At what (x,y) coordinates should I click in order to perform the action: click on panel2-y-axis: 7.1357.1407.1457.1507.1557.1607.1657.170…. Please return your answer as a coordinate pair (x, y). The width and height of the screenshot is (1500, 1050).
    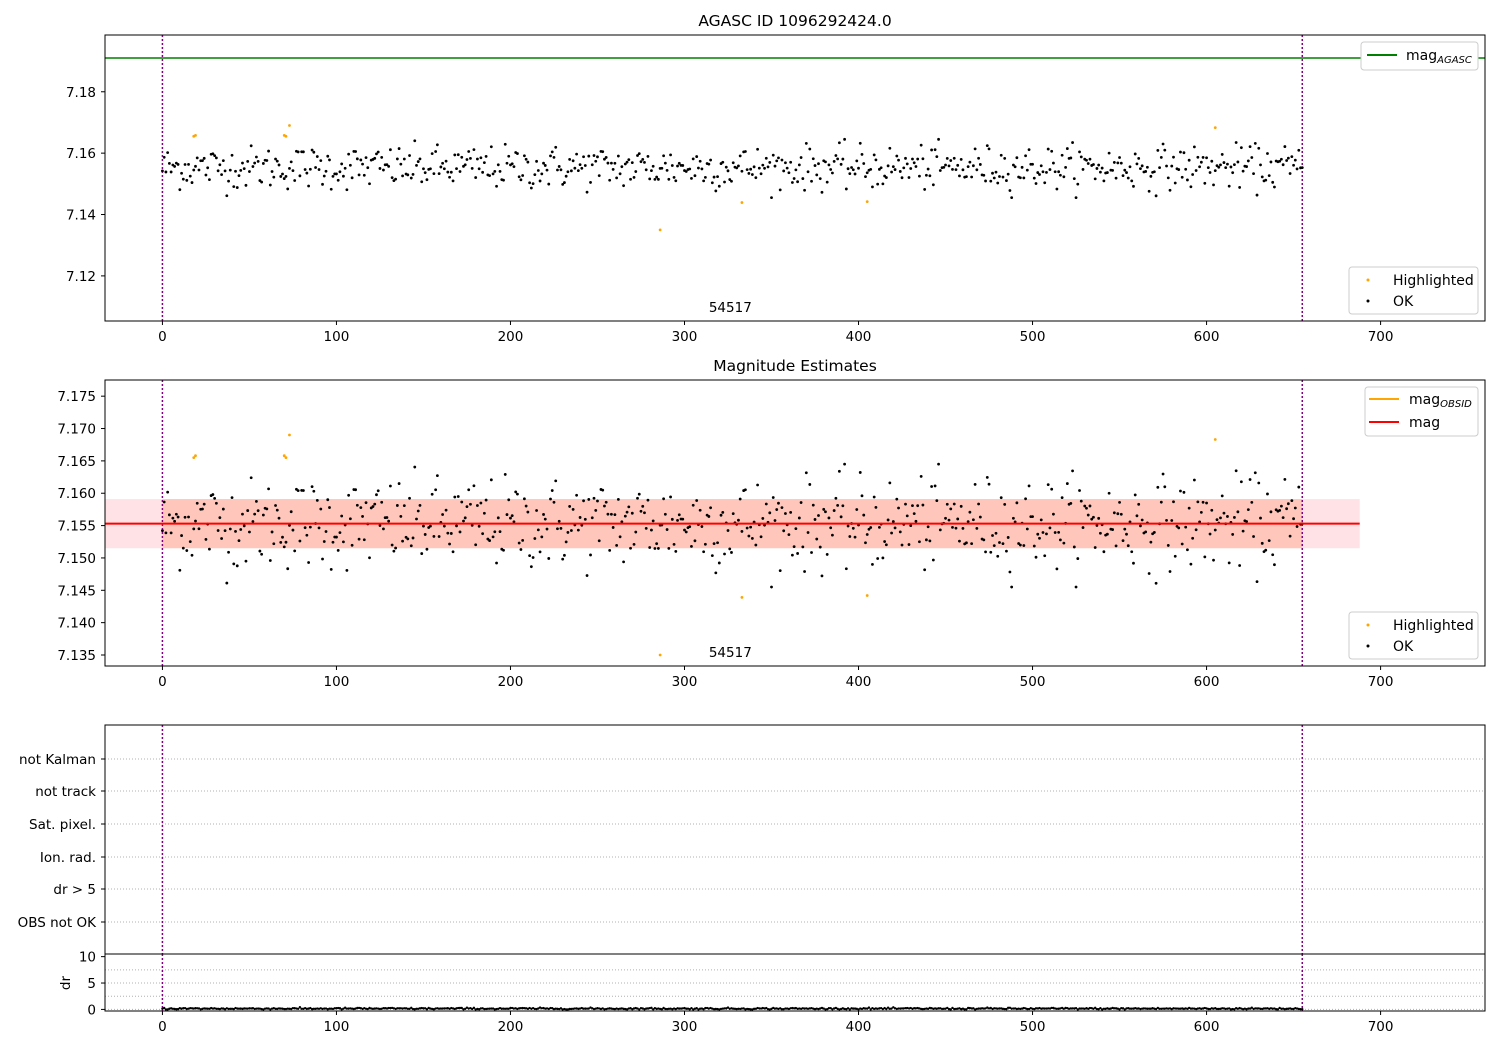
    Looking at the image, I should click on (81, 526).